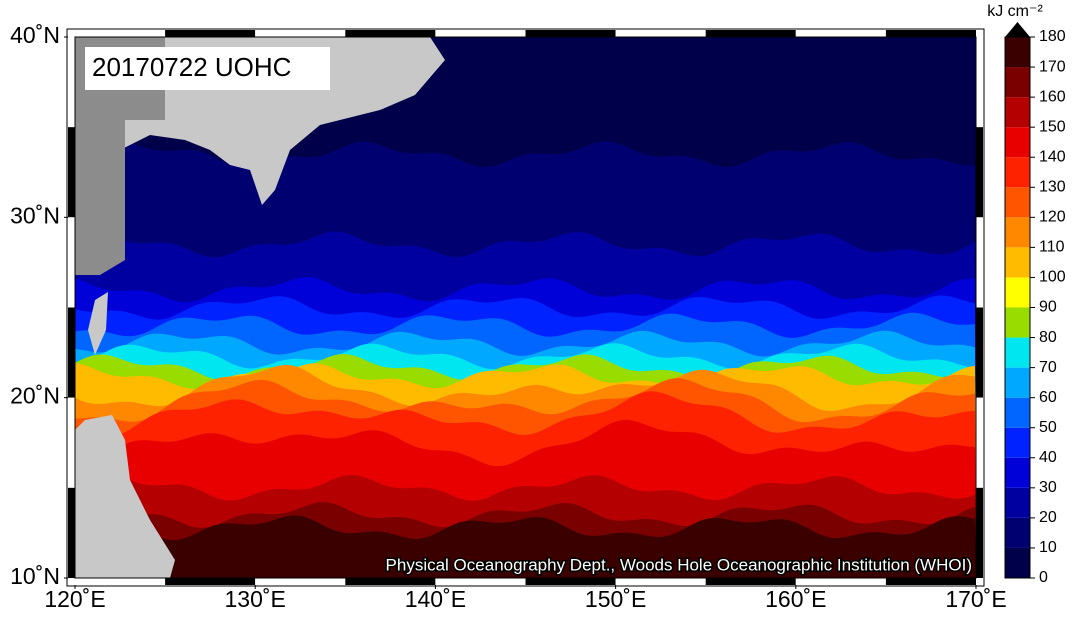  What do you see at coordinates (1052, 277) in the screenshot?
I see `colorbar-tick-label: 100` at bounding box center [1052, 277].